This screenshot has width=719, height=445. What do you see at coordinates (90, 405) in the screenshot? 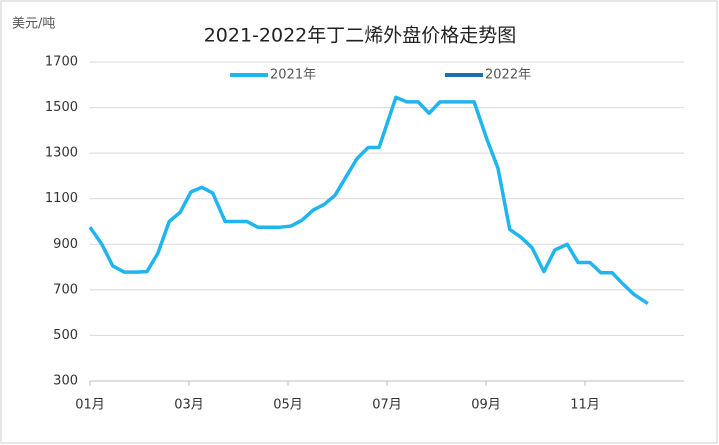
I see `x-tick-label: 01月` at bounding box center [90, 405].